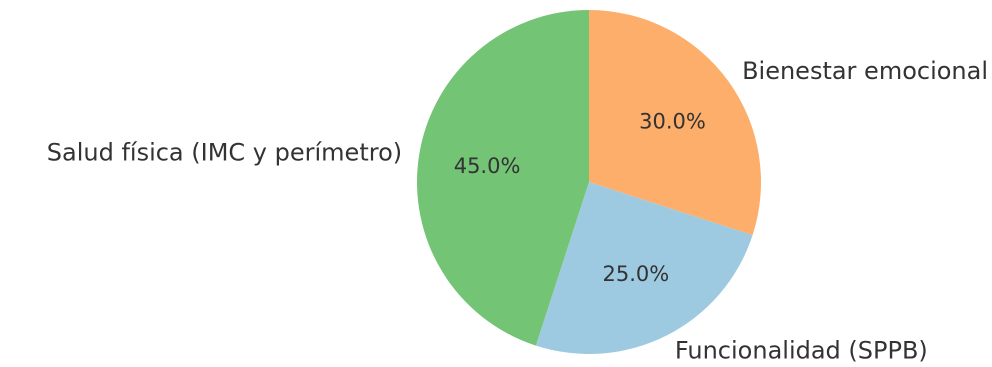 The width and height of the screenshot is (992, 367). Describe the element at coordinates (672, 121) in the screenshot. I see `percent-label-bienestar-emocional: 30.0%` at that location.